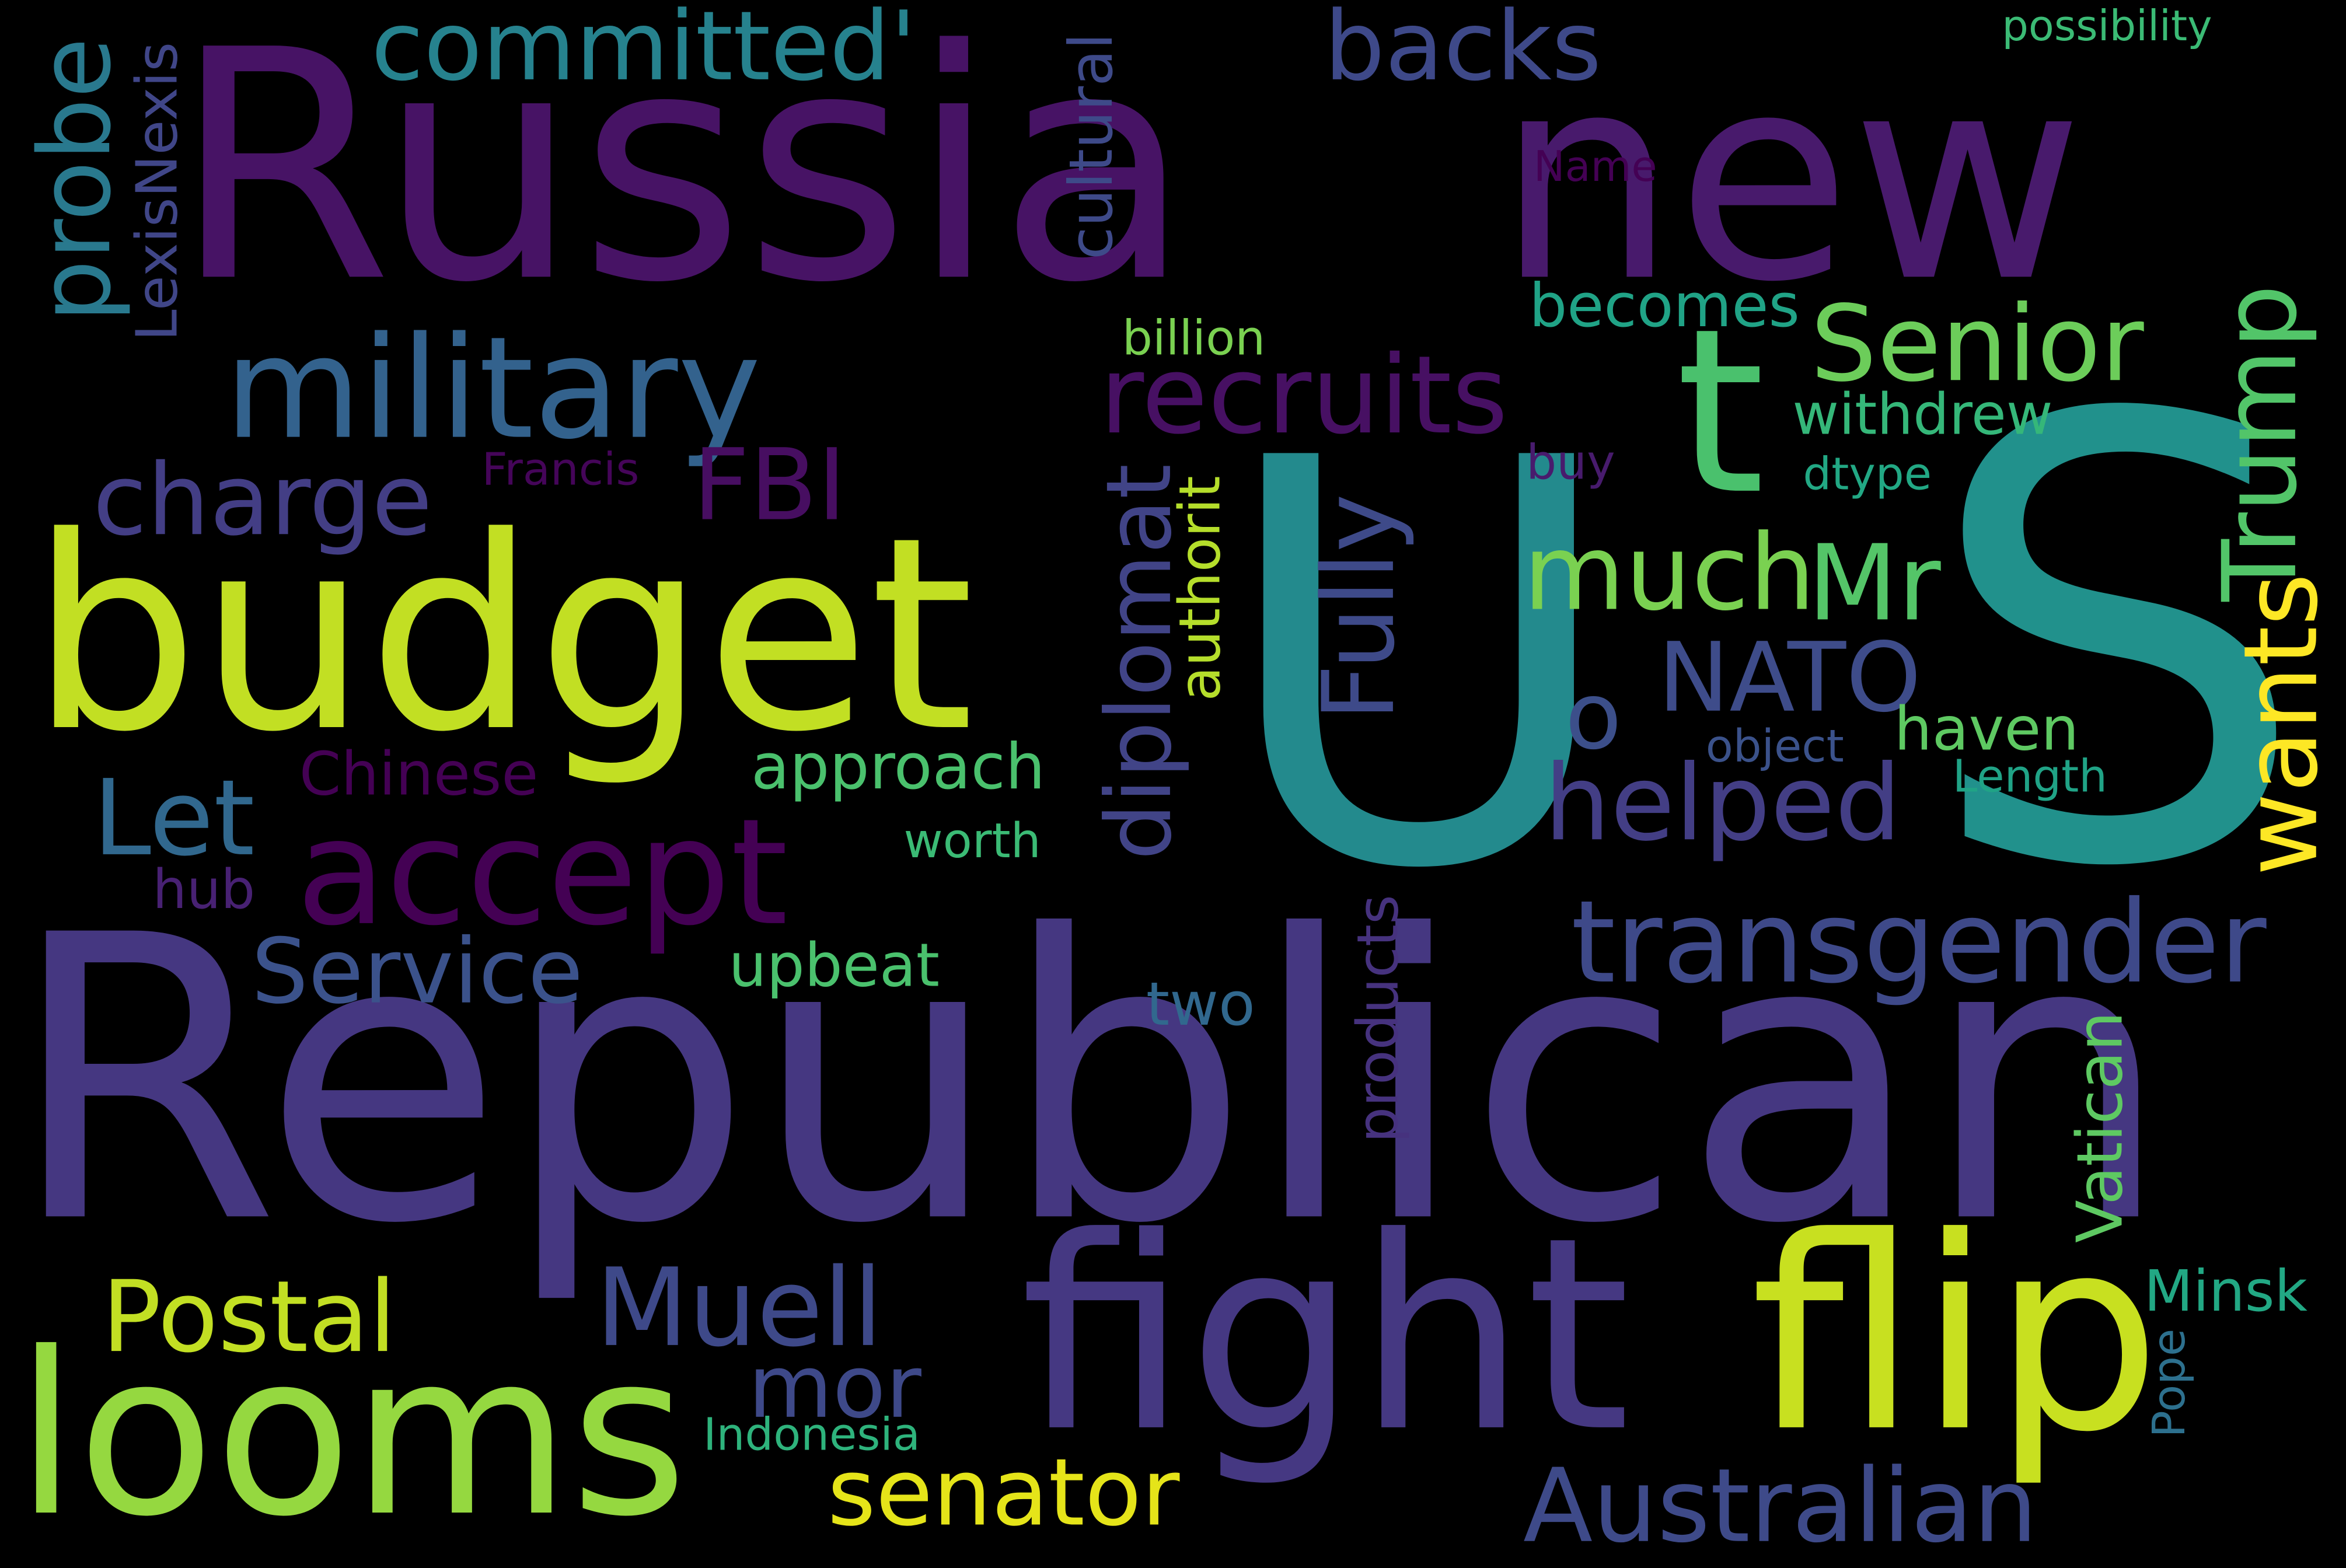 This screenshot has width=2346, height=1568. I want to click on word-length: Length, so click(2030, 778).